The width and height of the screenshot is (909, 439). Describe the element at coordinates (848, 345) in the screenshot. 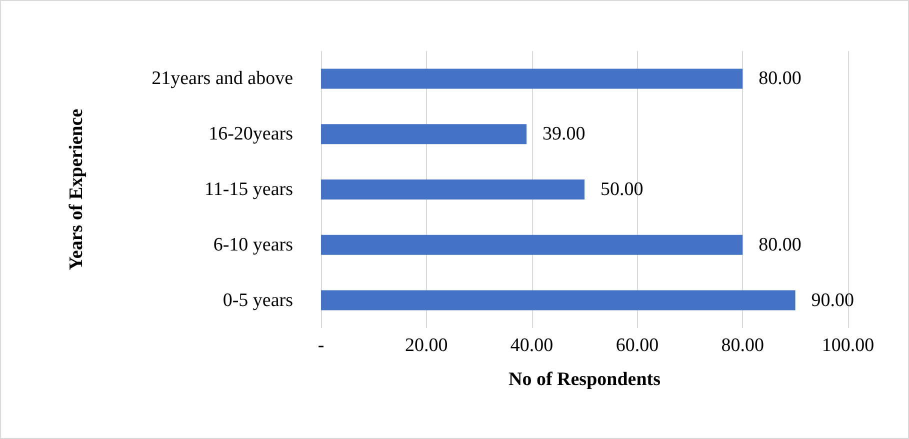

I see `x-tick-label: 100.00` at that location.